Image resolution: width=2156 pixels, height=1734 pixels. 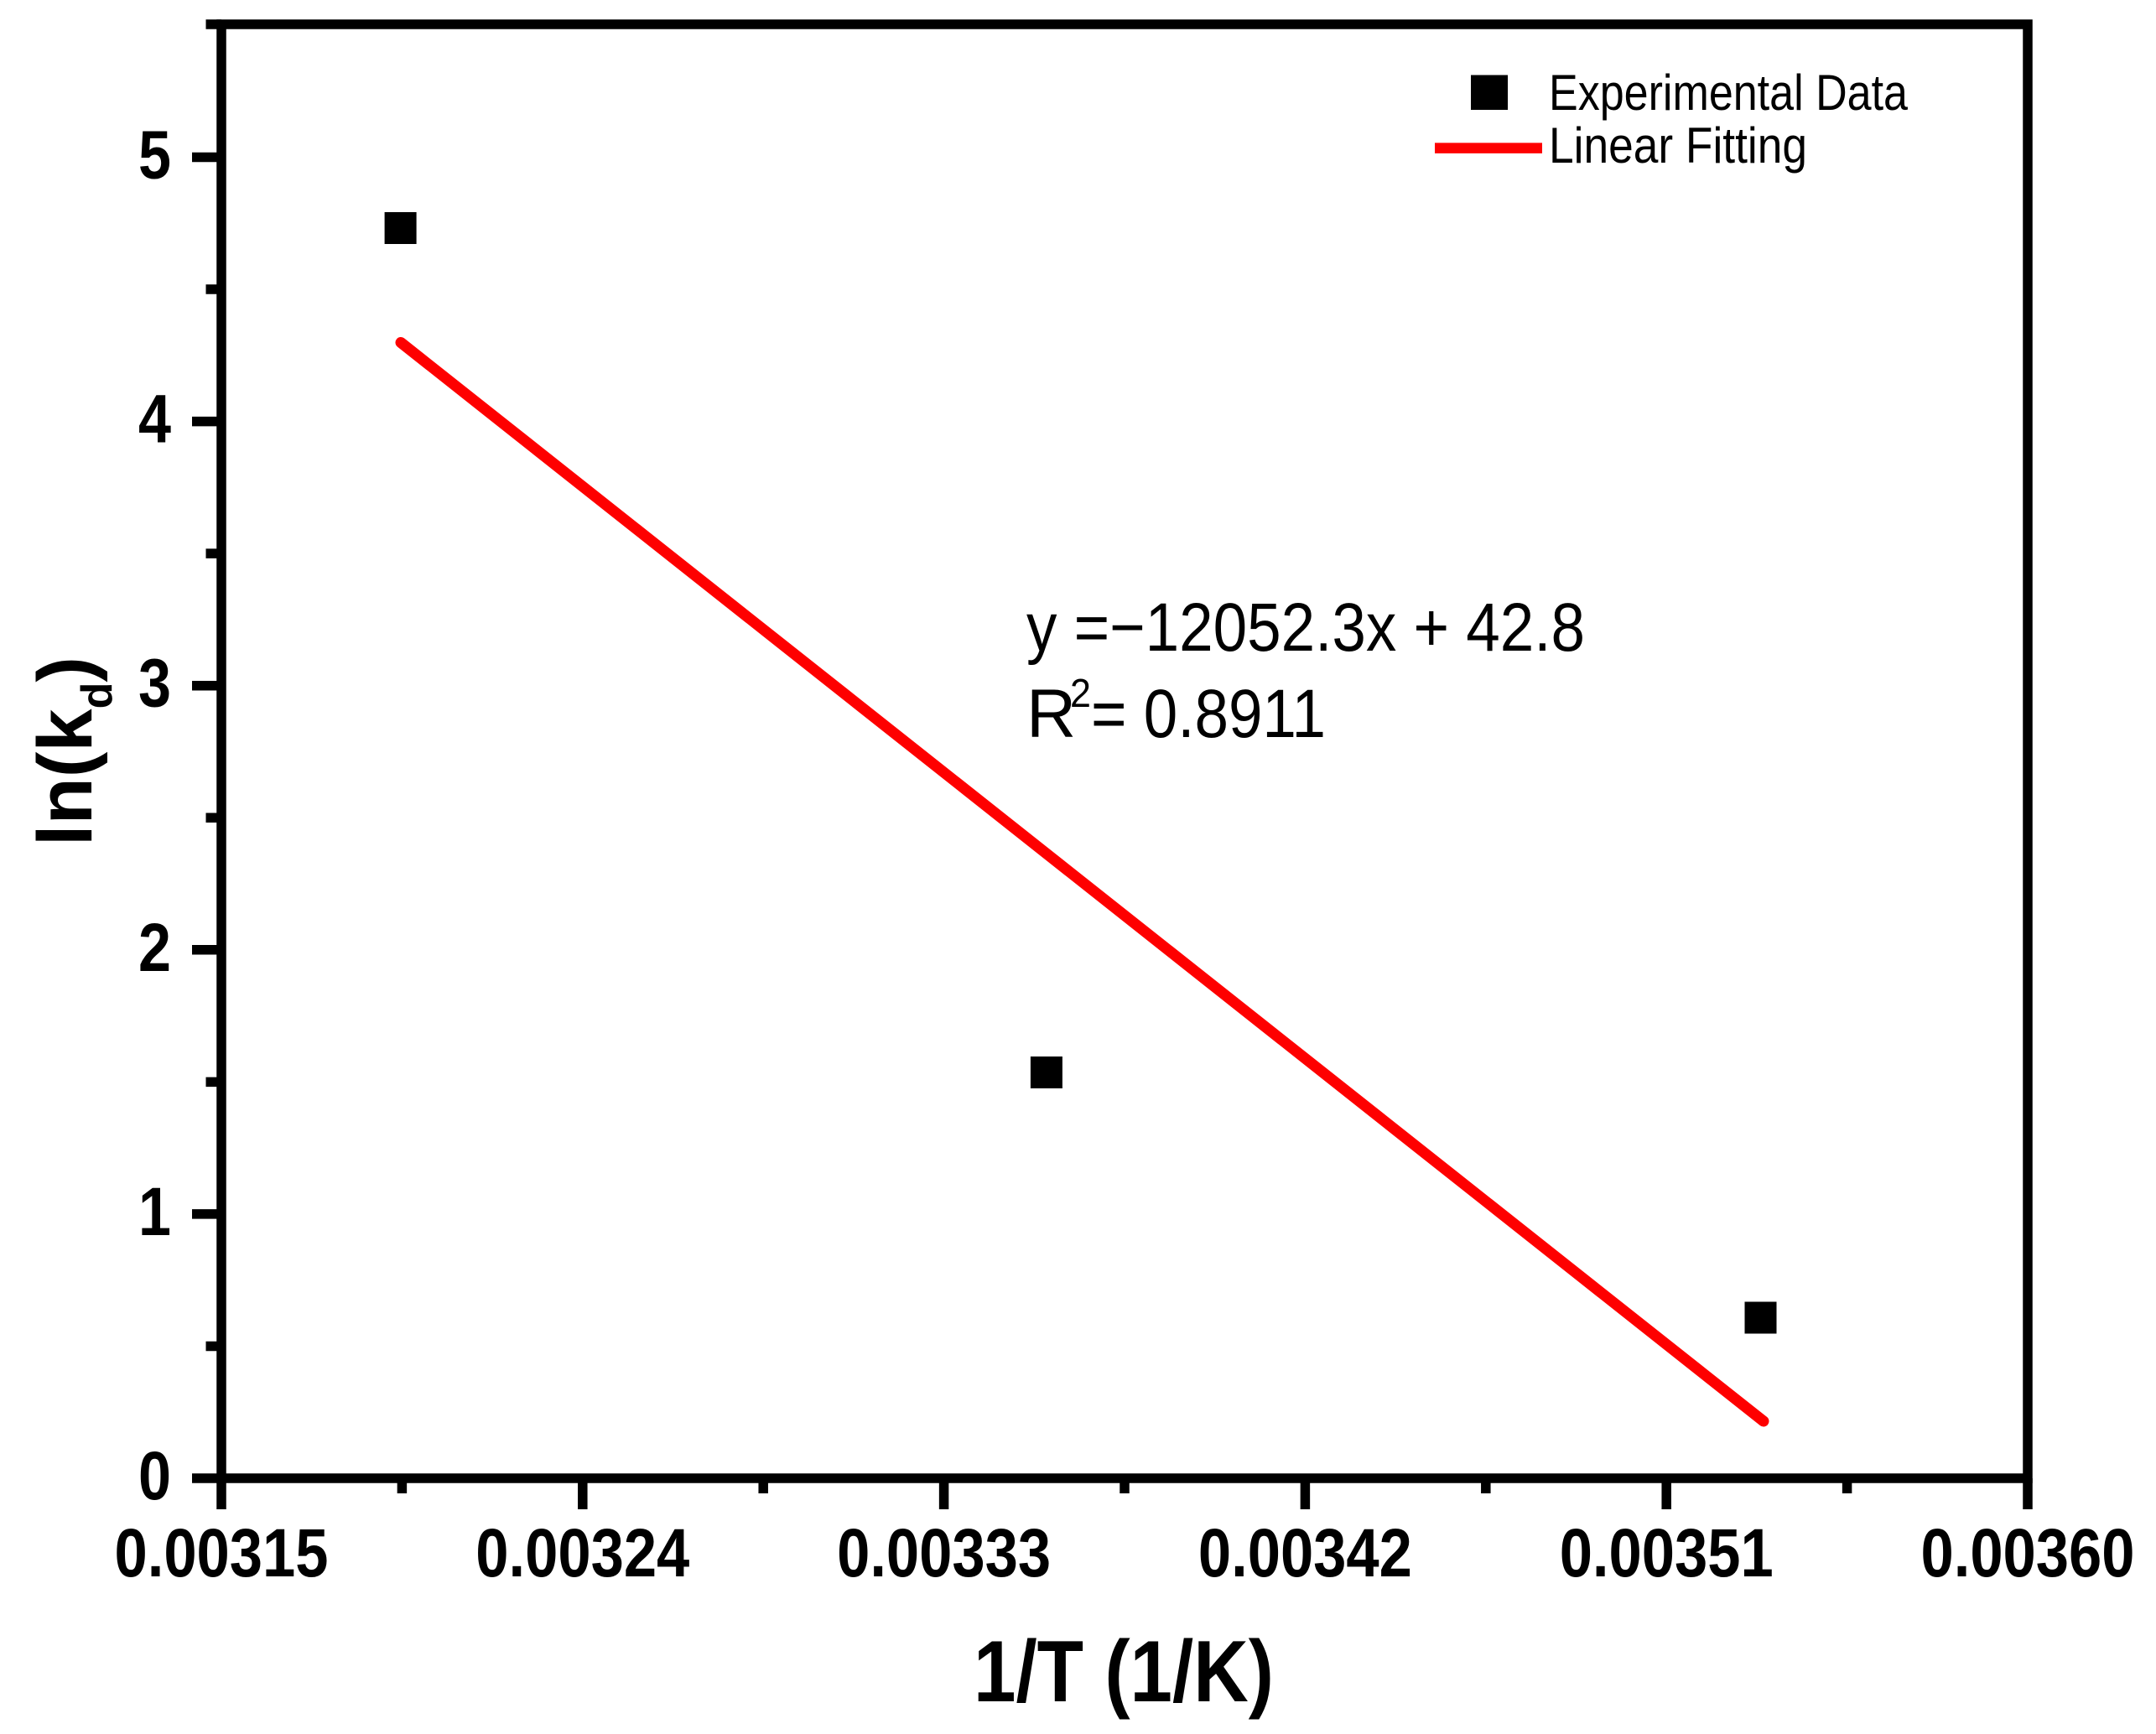 I want to click on svg-text: 0.00351, so click(x=1667, y=1553).